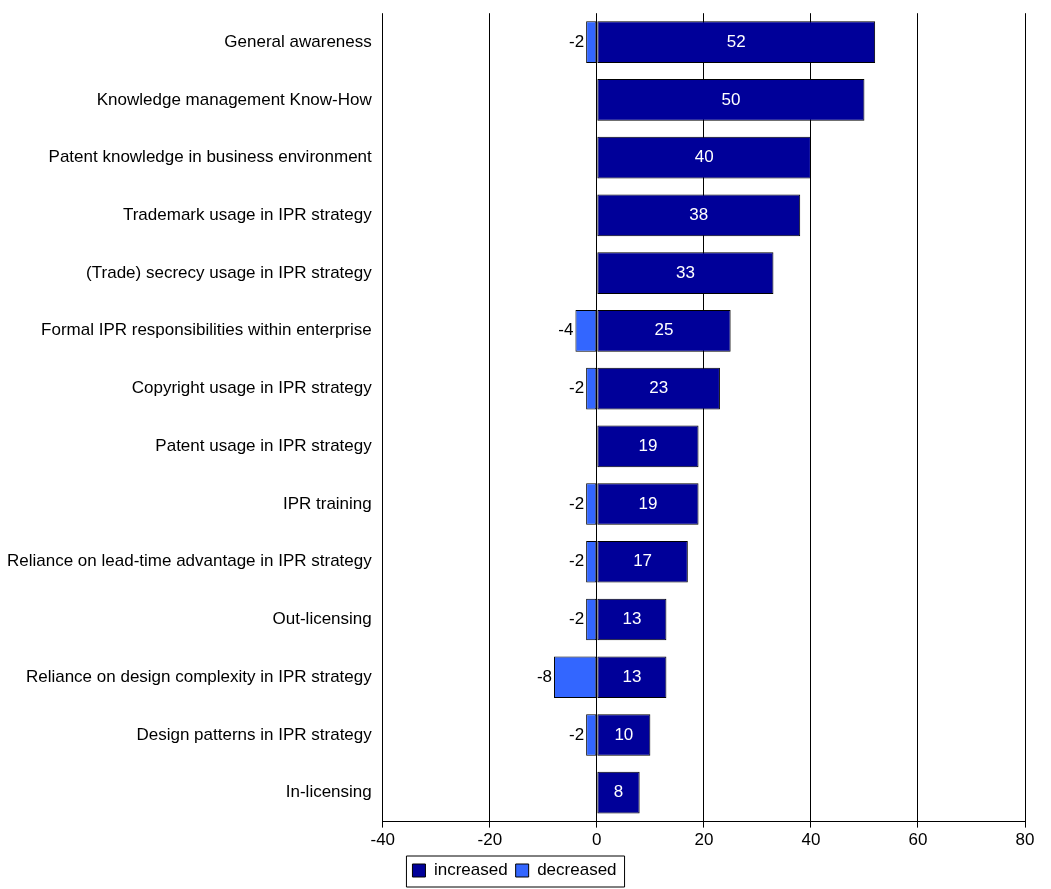 The image size is (1051, 889). Describe the element at coordinates (1025, 840) in the screenshot. I see `x-tick-label: 80` at that location.